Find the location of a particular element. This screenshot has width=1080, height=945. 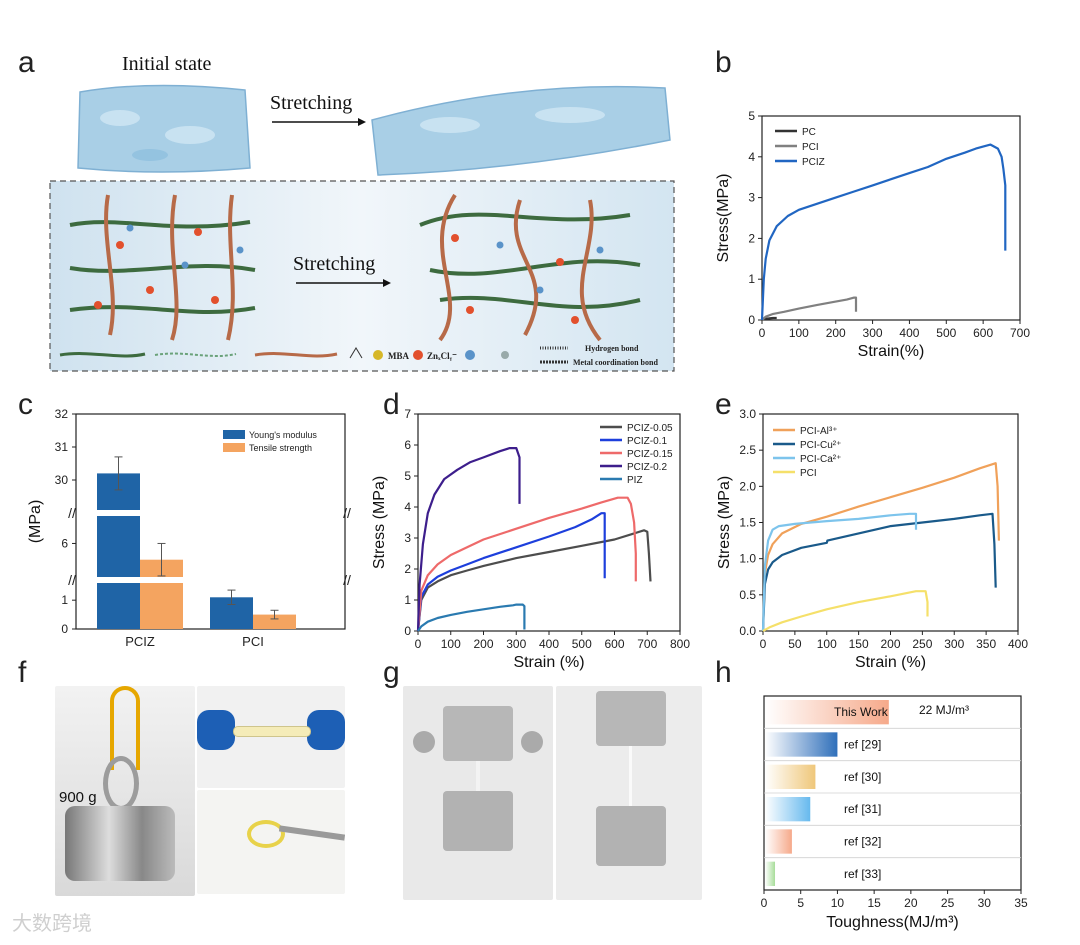

bar-ref [30] is located at coordinates (790, 776).